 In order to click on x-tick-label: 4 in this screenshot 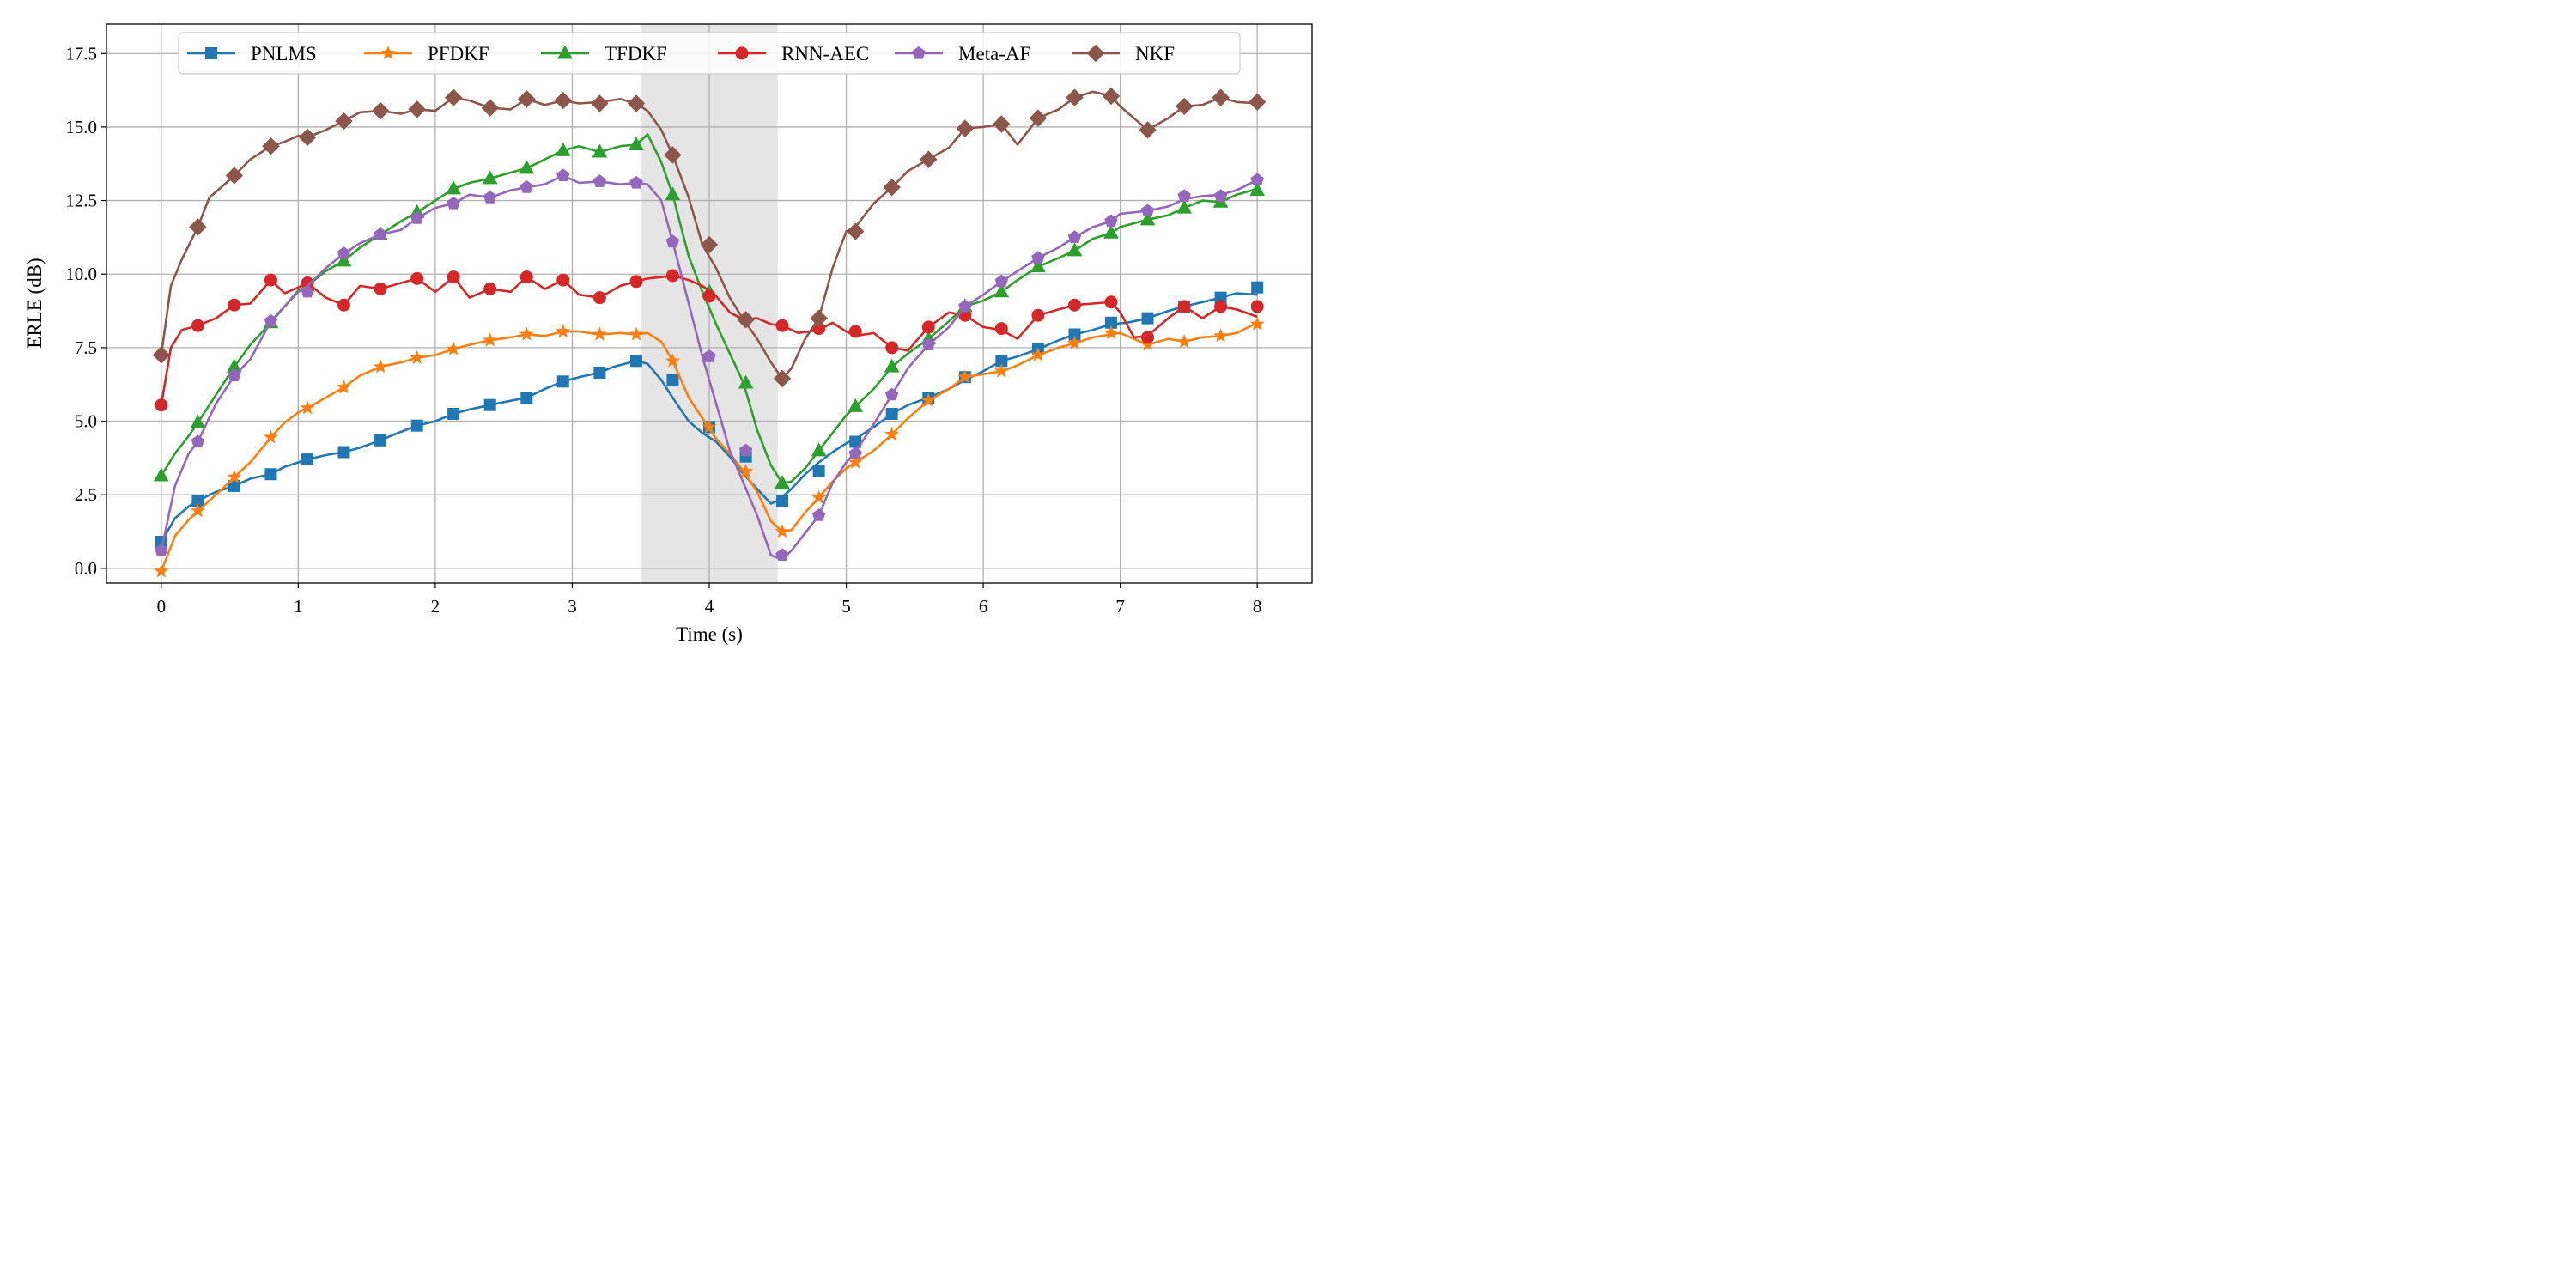, I will do `click(709, 607)`.